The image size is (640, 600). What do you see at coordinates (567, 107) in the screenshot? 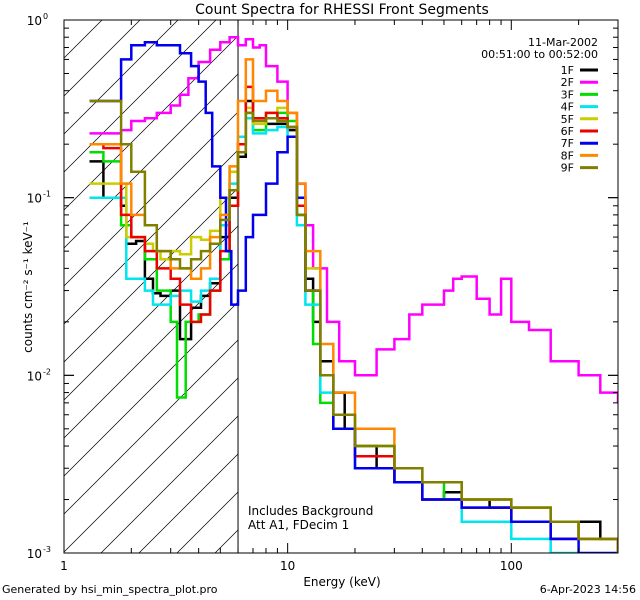
I see `legend-label: 4F` at bounding box center [567, 107].